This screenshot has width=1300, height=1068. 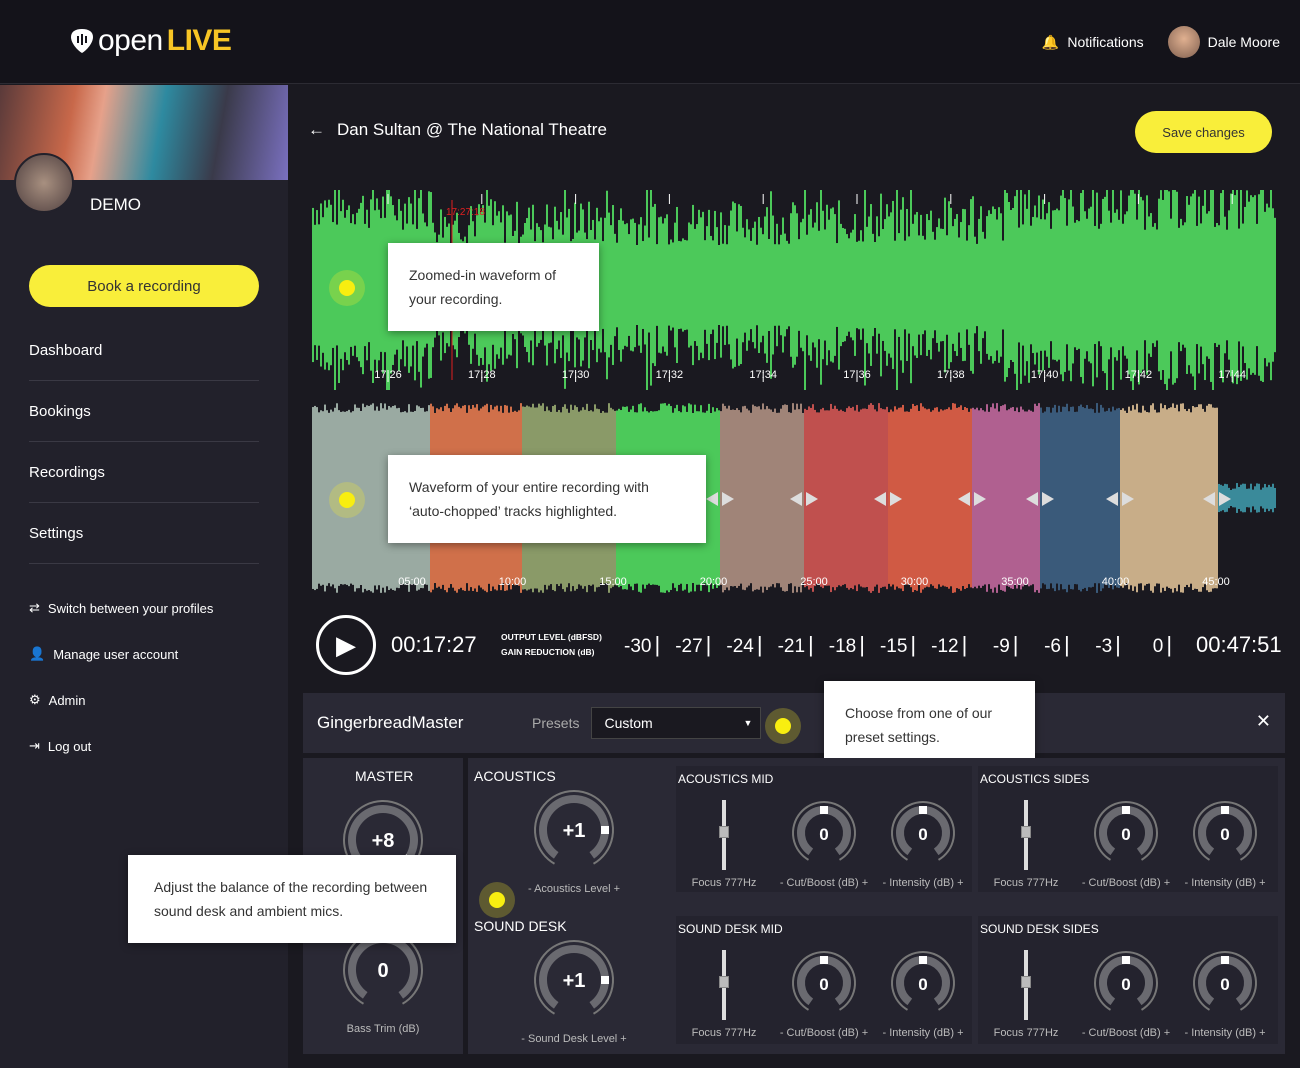 I want to click on sidebar-item-dashboard: Dashboard, so click(x=144, y=350).